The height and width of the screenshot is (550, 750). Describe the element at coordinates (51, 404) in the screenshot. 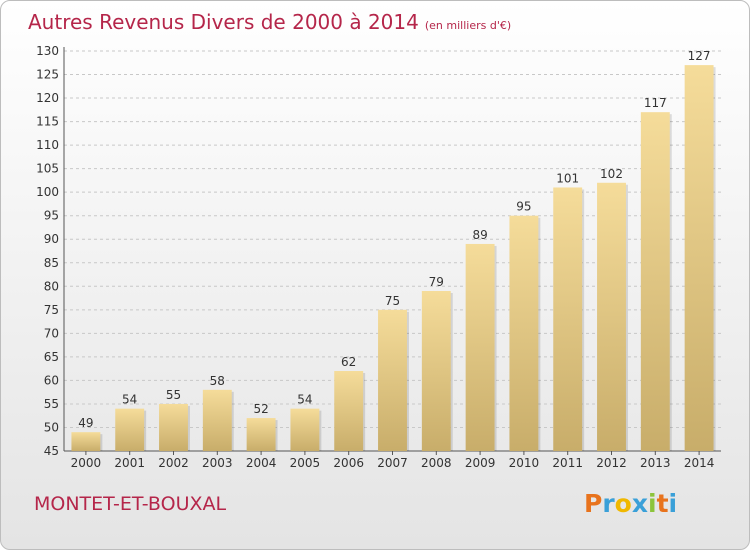

I see `y-tick-label: 55` at that location.